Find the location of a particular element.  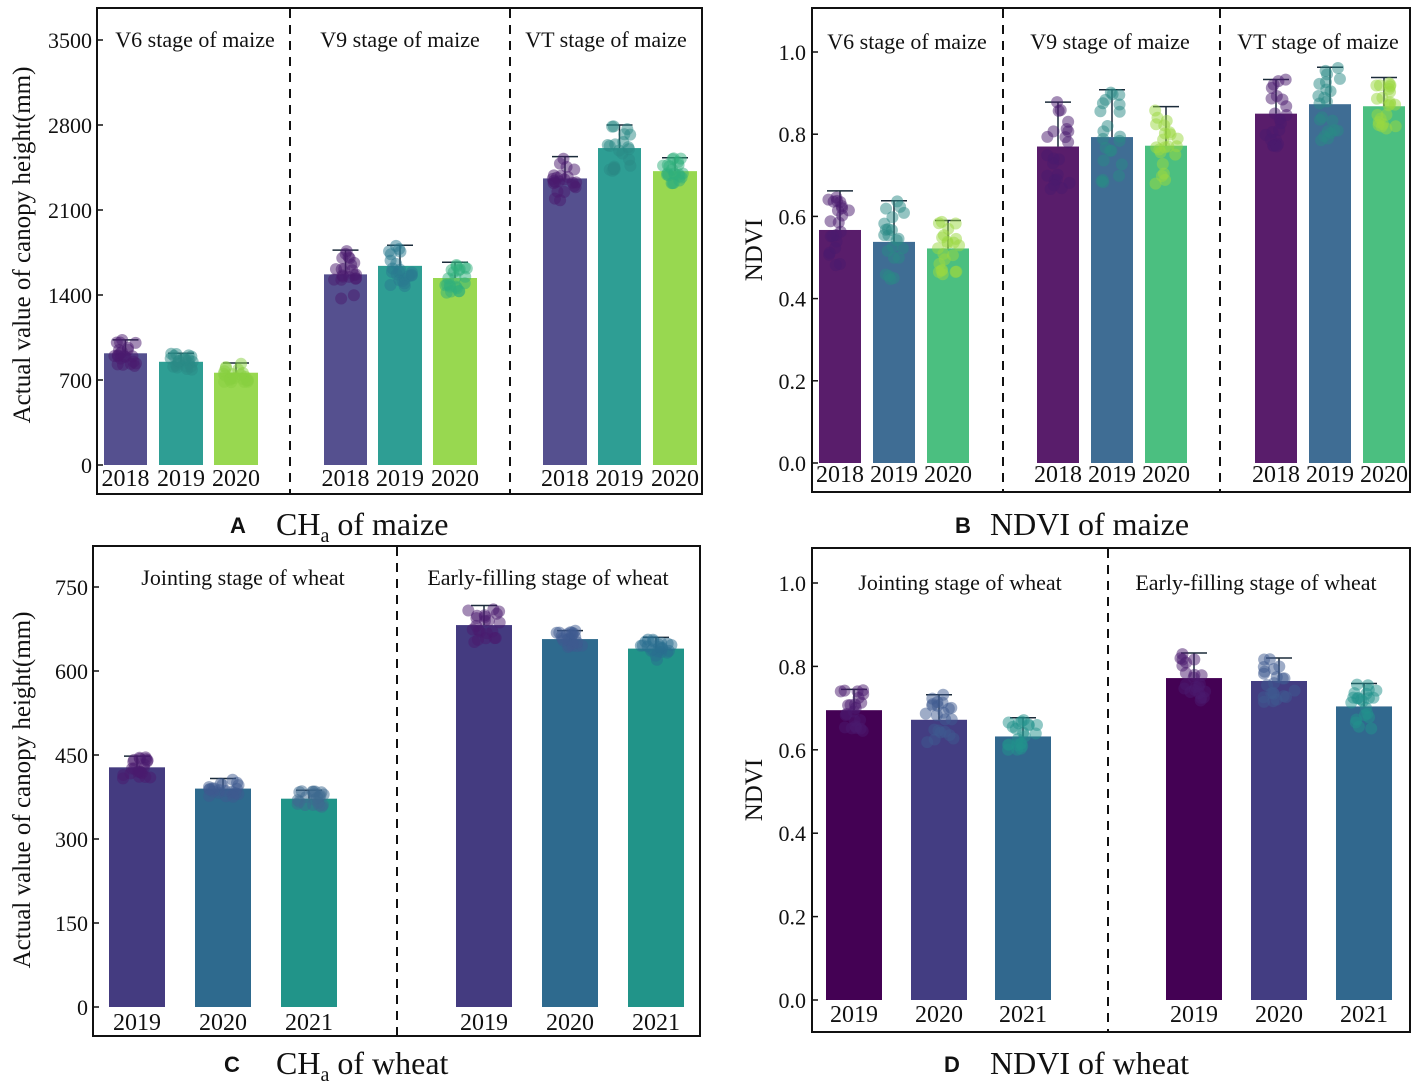

bar-2021 is located at coordinates (1364, 853).